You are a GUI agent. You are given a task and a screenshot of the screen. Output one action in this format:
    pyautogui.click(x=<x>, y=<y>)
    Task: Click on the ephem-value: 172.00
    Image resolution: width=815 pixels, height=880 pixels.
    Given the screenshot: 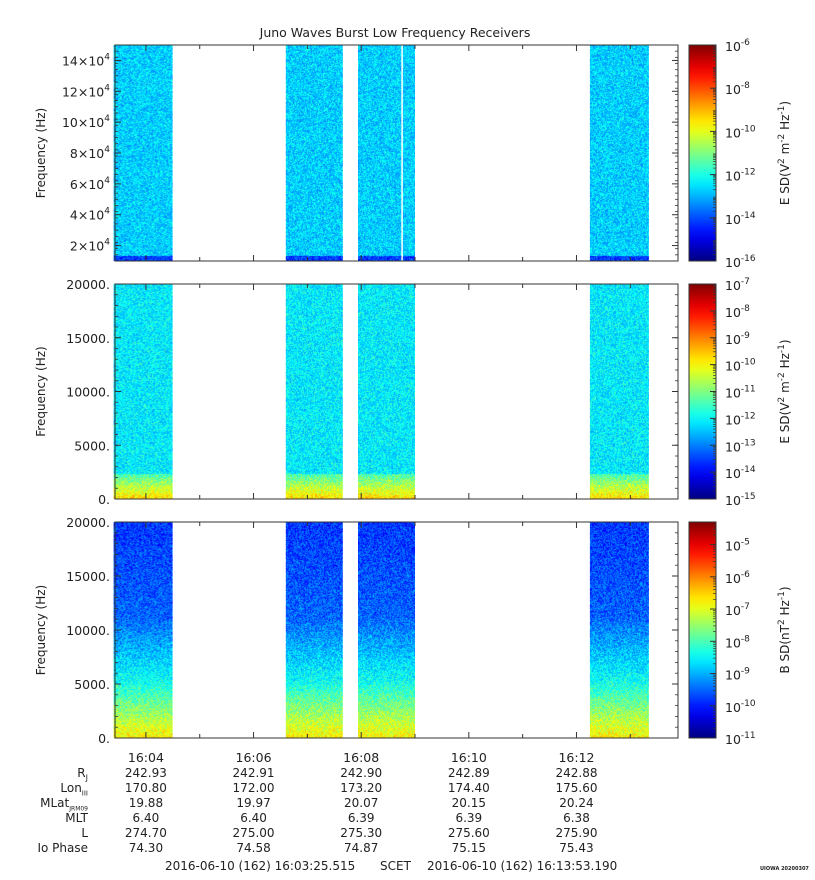 What is the action you would take?
    pyautogui.click(x=253, y=788)
    